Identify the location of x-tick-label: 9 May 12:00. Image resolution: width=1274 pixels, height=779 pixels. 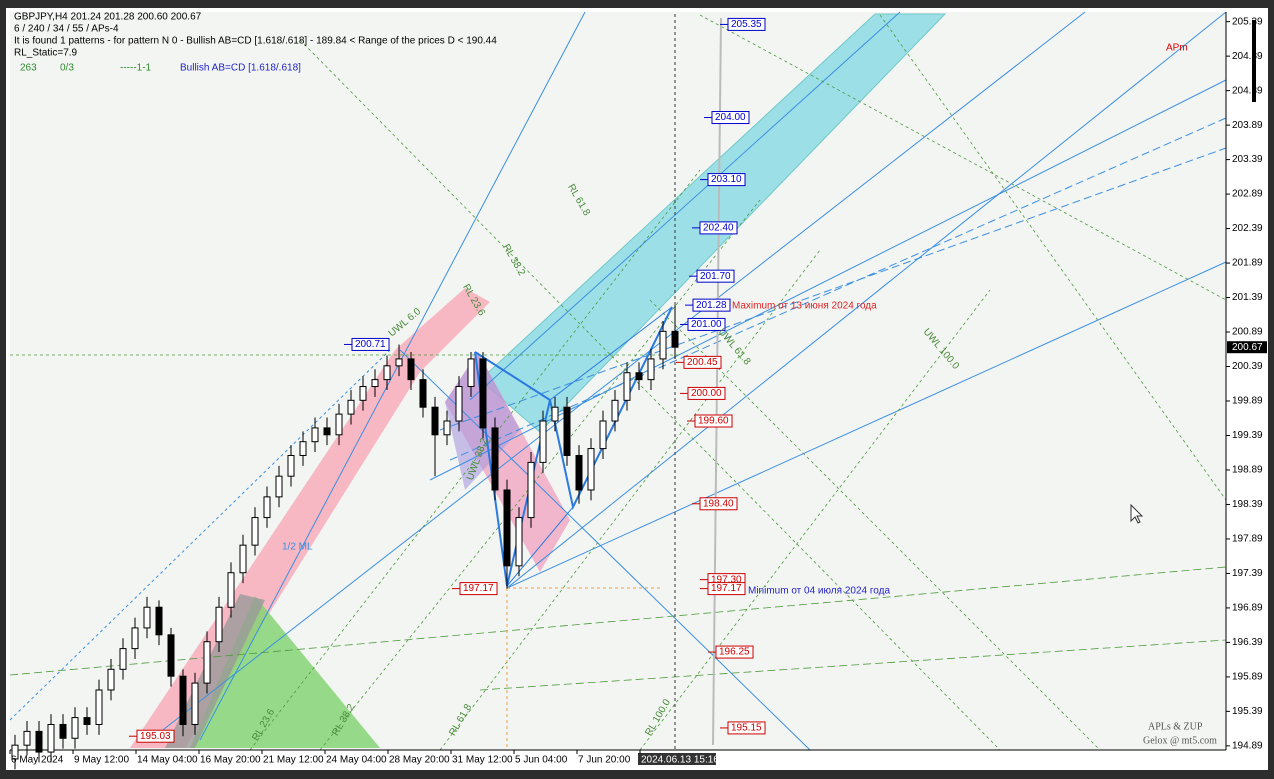
(101, 760).